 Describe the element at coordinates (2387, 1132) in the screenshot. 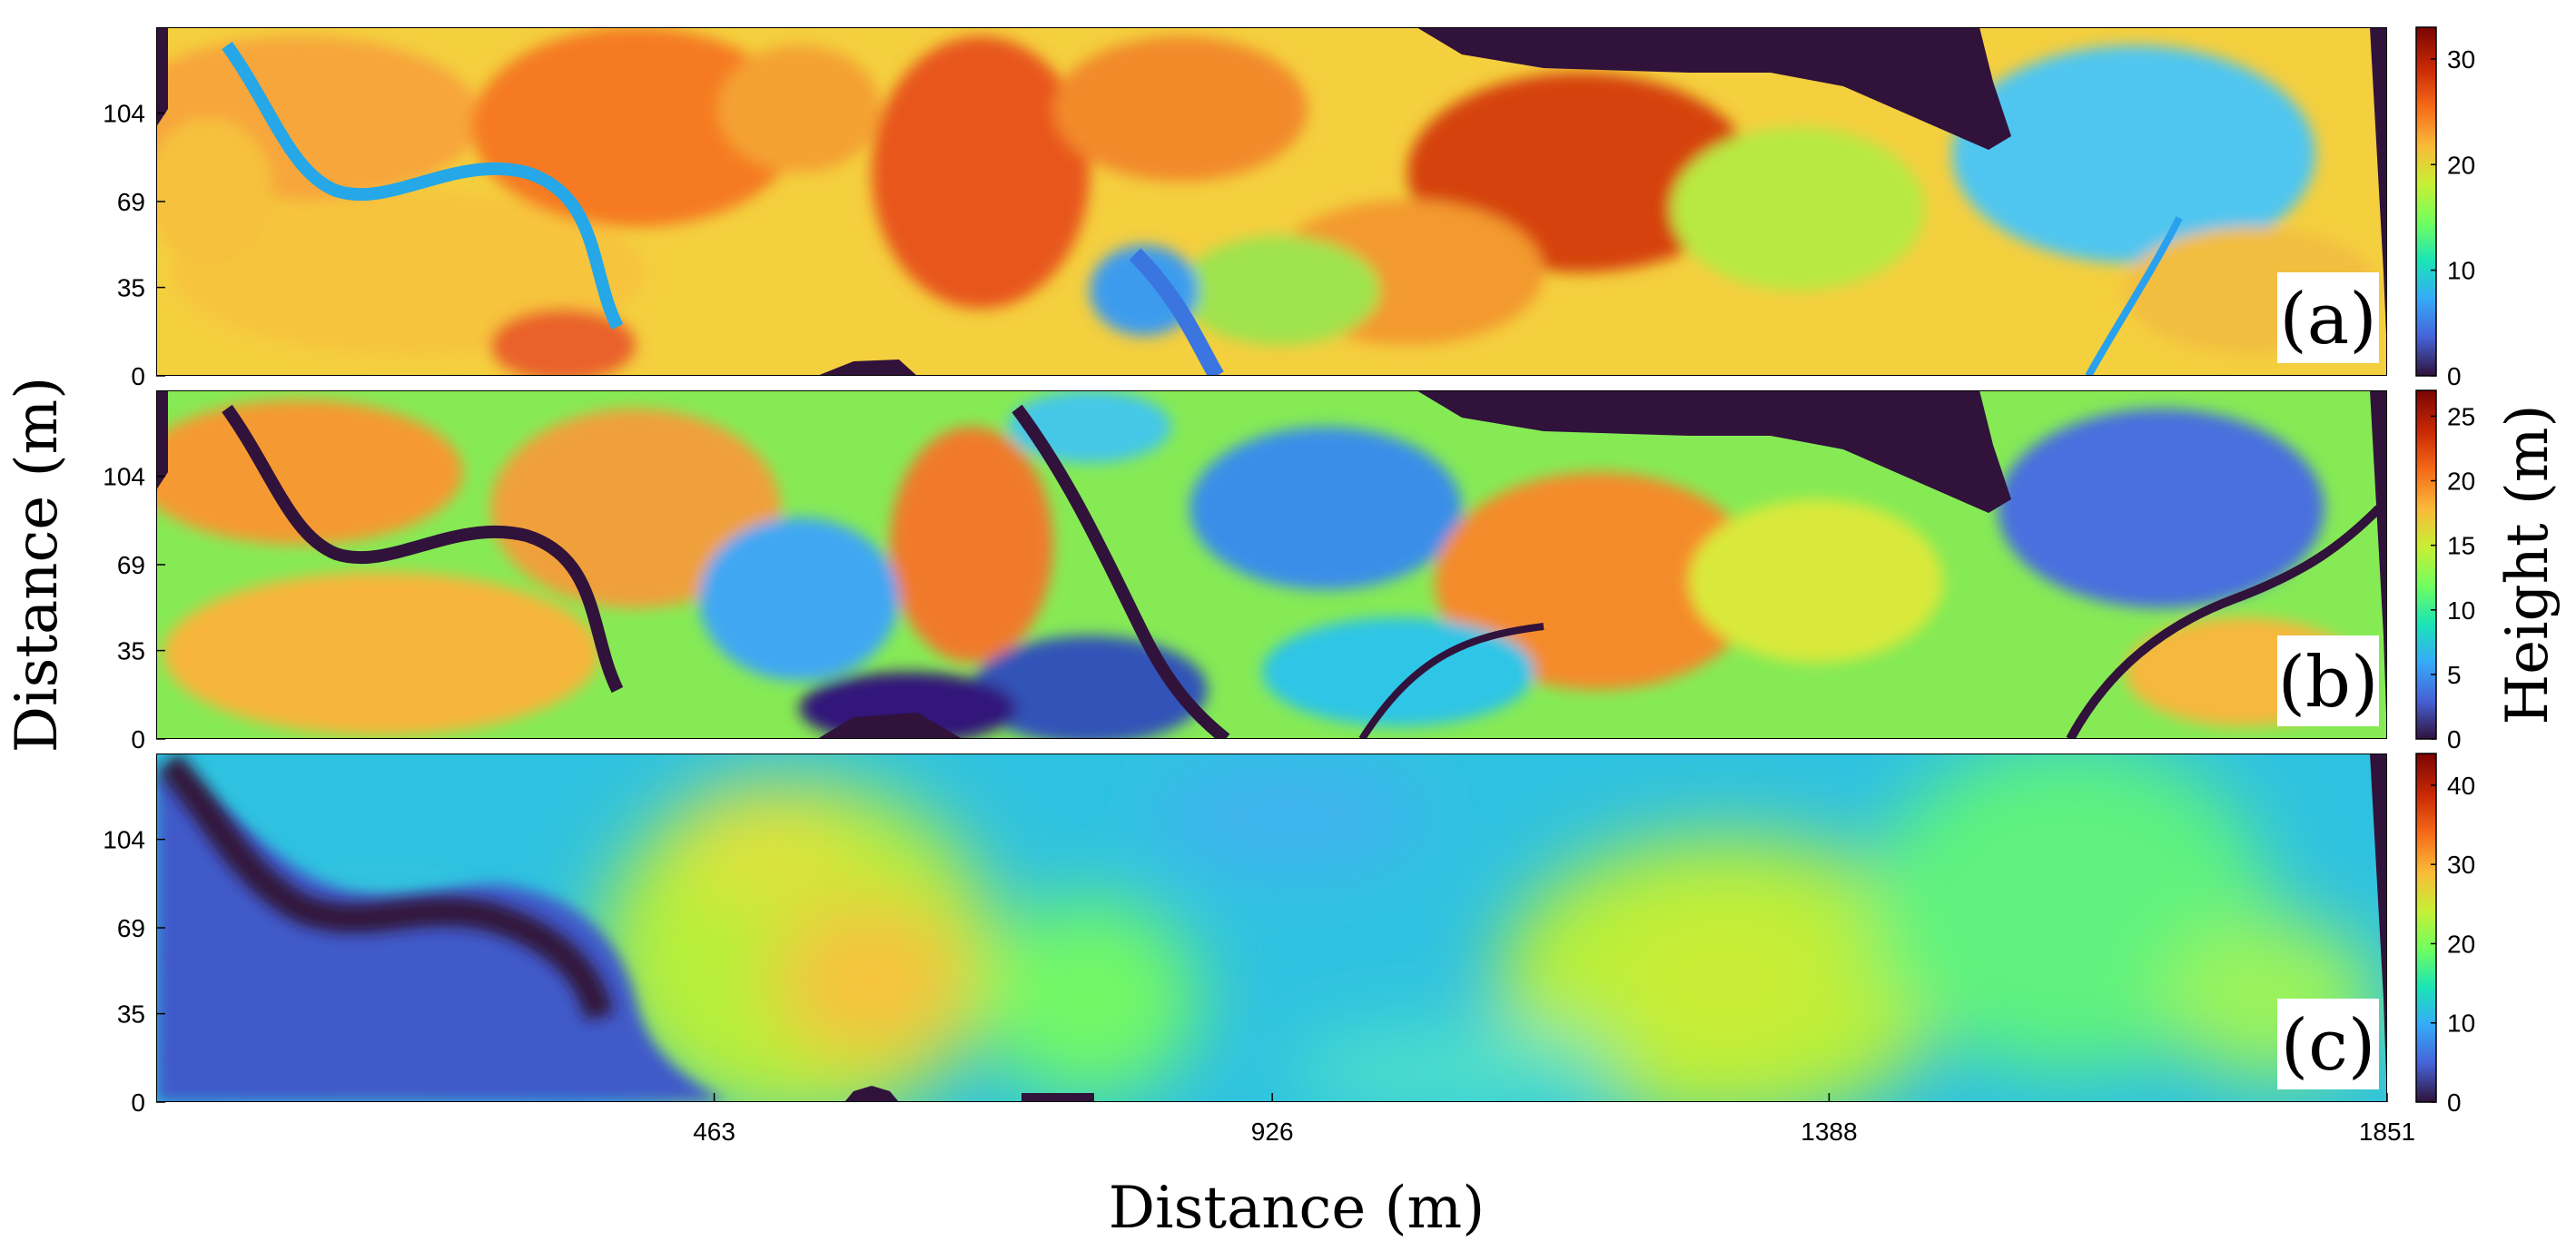

I see `x-tick-label: 1851` at that location.